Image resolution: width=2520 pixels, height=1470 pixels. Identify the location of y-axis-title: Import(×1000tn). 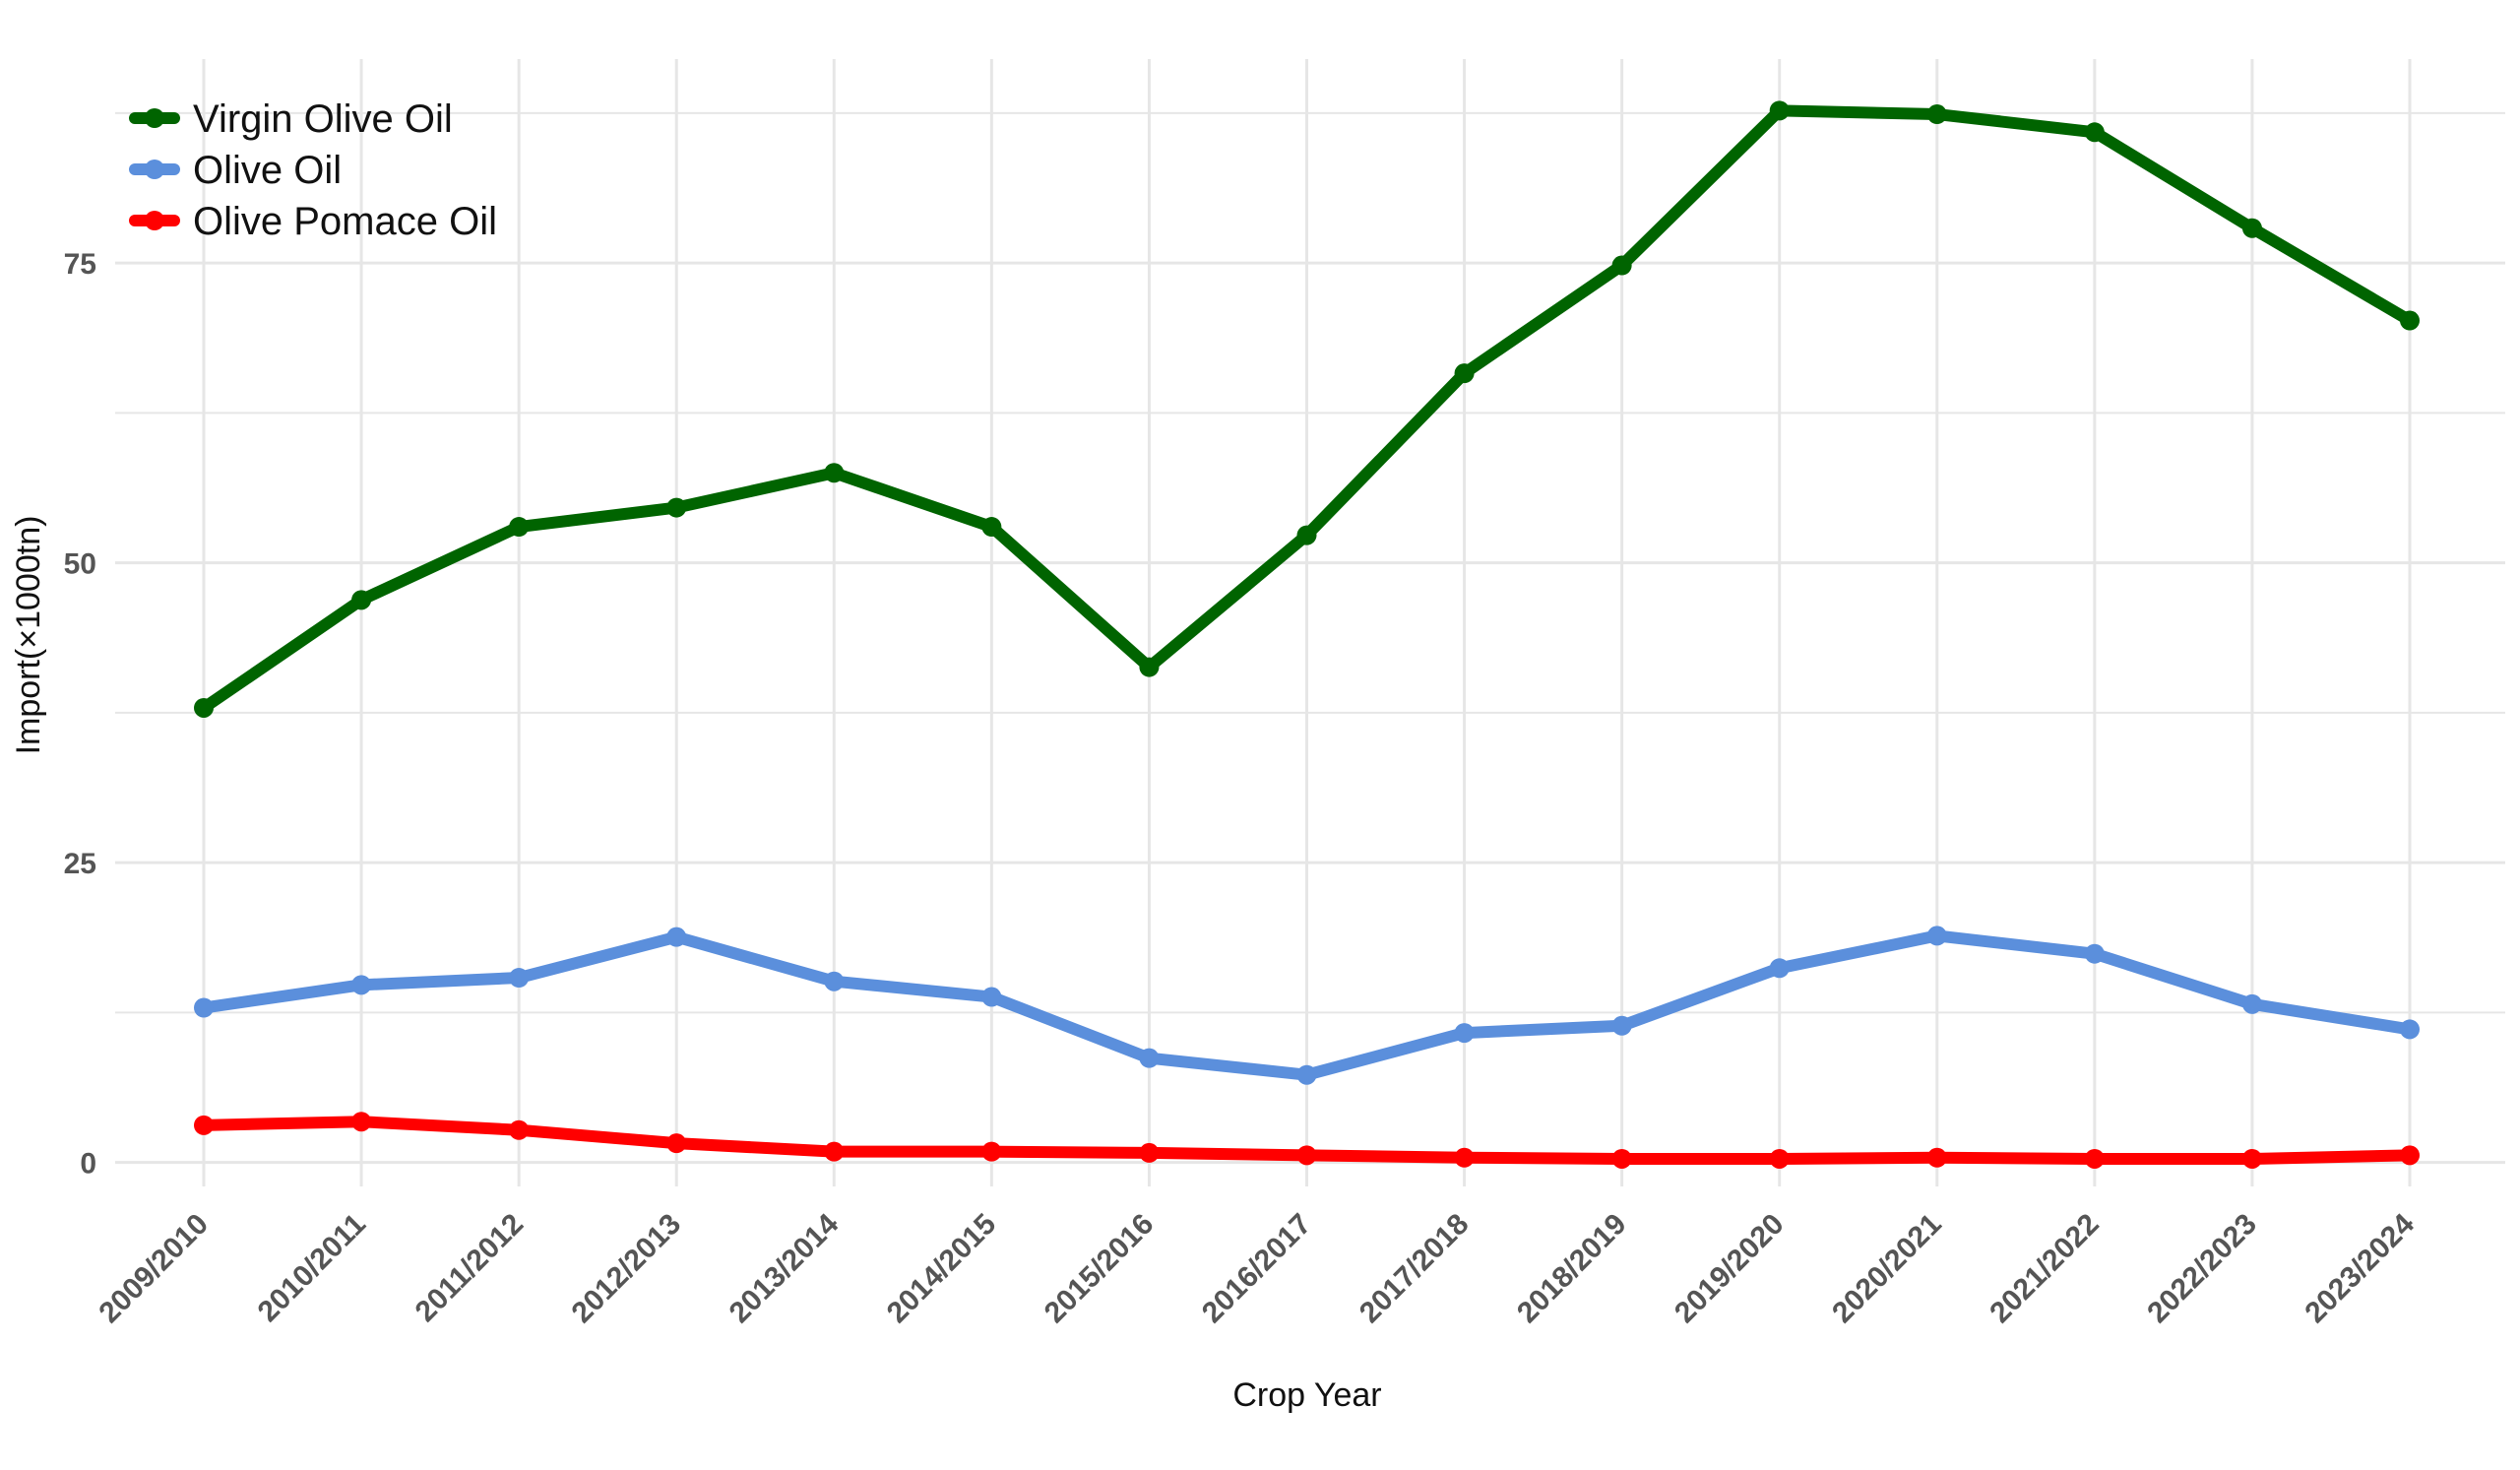
(28, 635).